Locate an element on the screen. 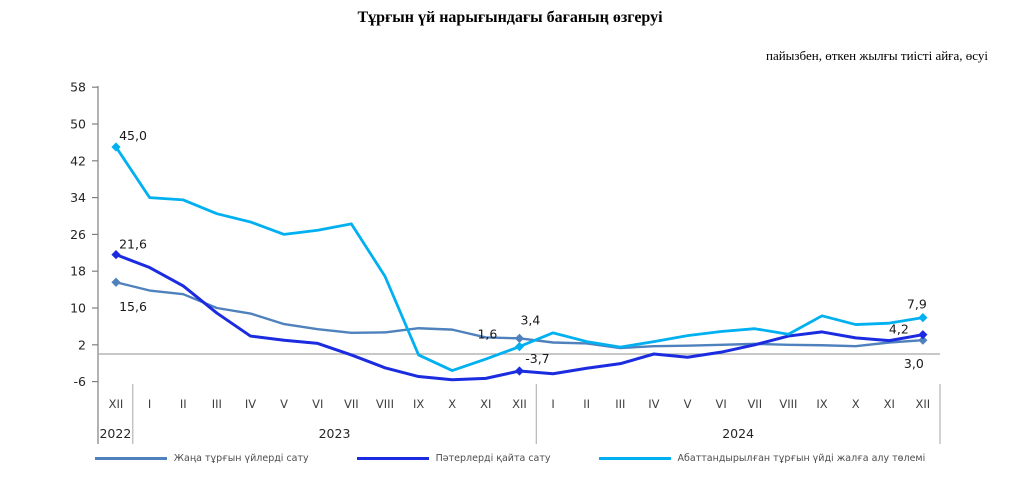  data-label-apartment-resale: -3,7 is located at coordinates (537, 358).